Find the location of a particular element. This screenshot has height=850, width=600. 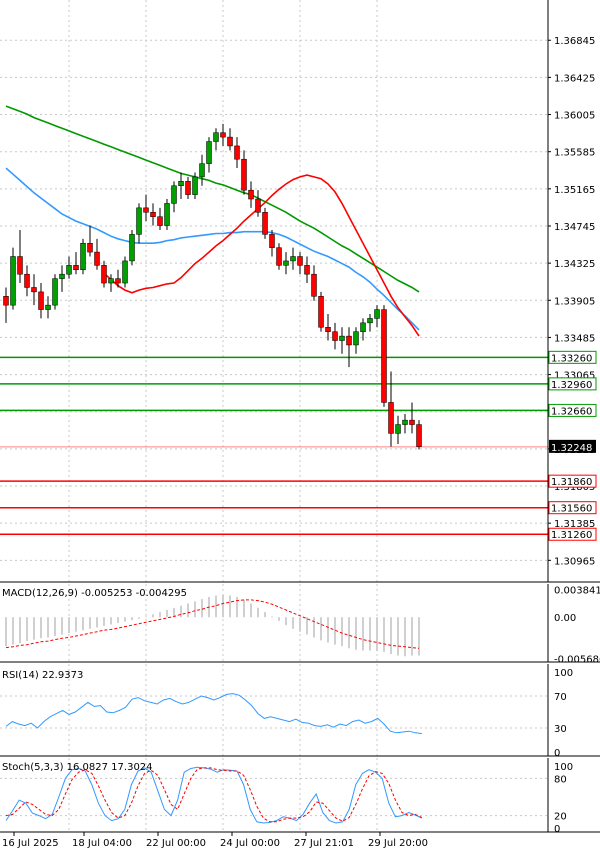

time-tick-label: 22 Jul 00:00 is located at coordinates (176, 843).